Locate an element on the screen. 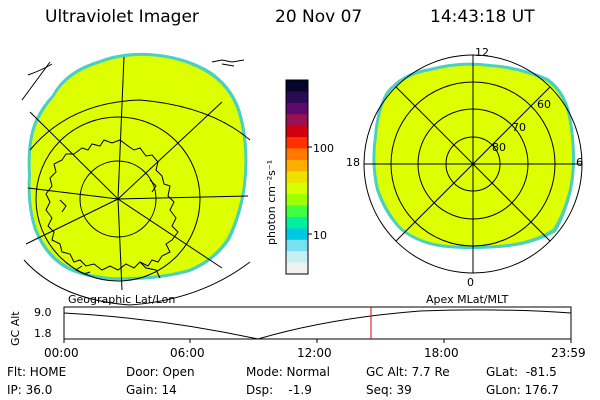 Image resolution: width=600 pixels, height=400 pixels. mlt-label-6: 6 is located at coordinates (579, 162).